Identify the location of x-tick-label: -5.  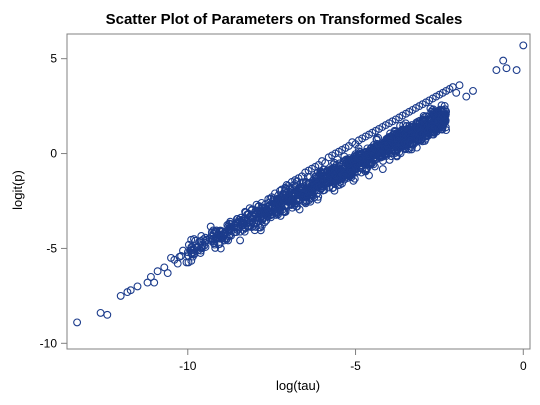
(355, 366).